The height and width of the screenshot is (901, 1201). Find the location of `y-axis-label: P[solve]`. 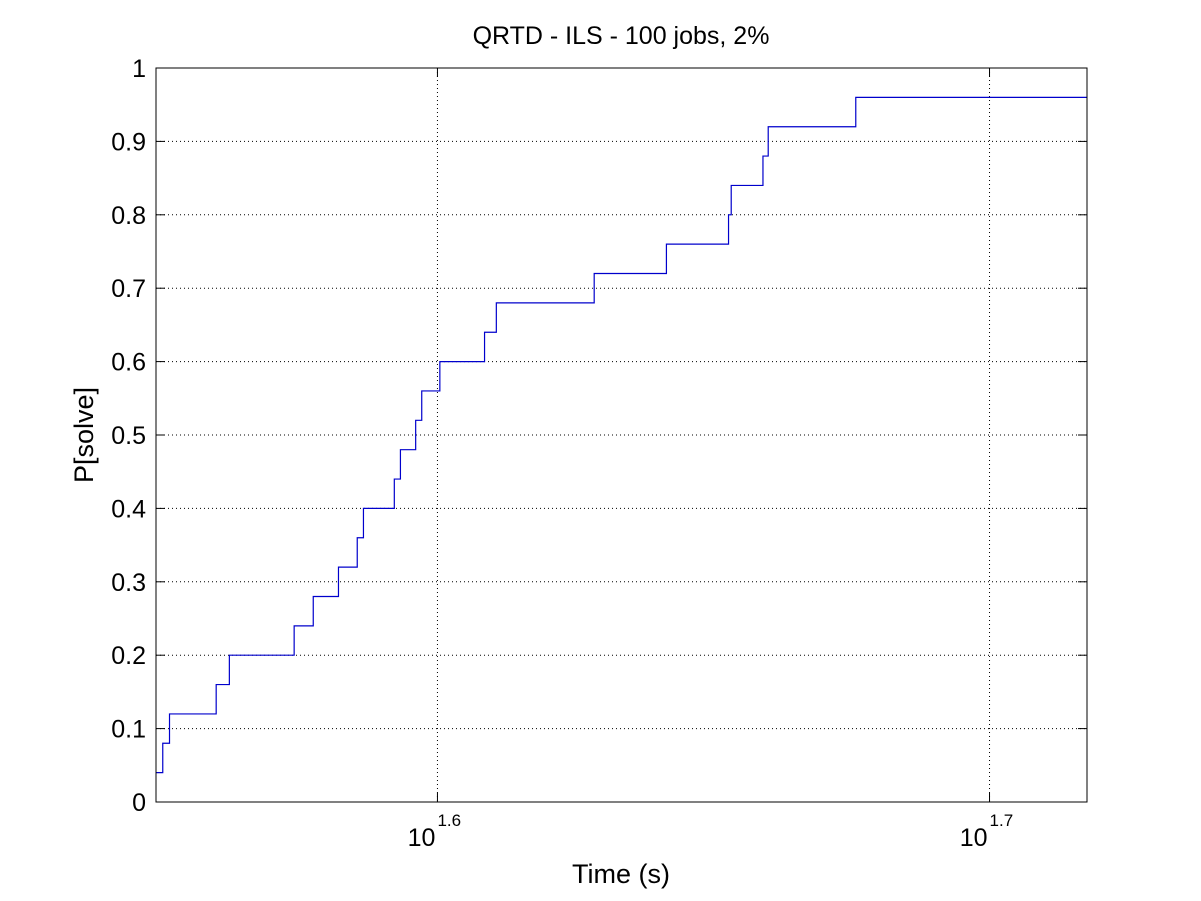

y-axis-label: P[solve] is located at coordinates (84, 435).